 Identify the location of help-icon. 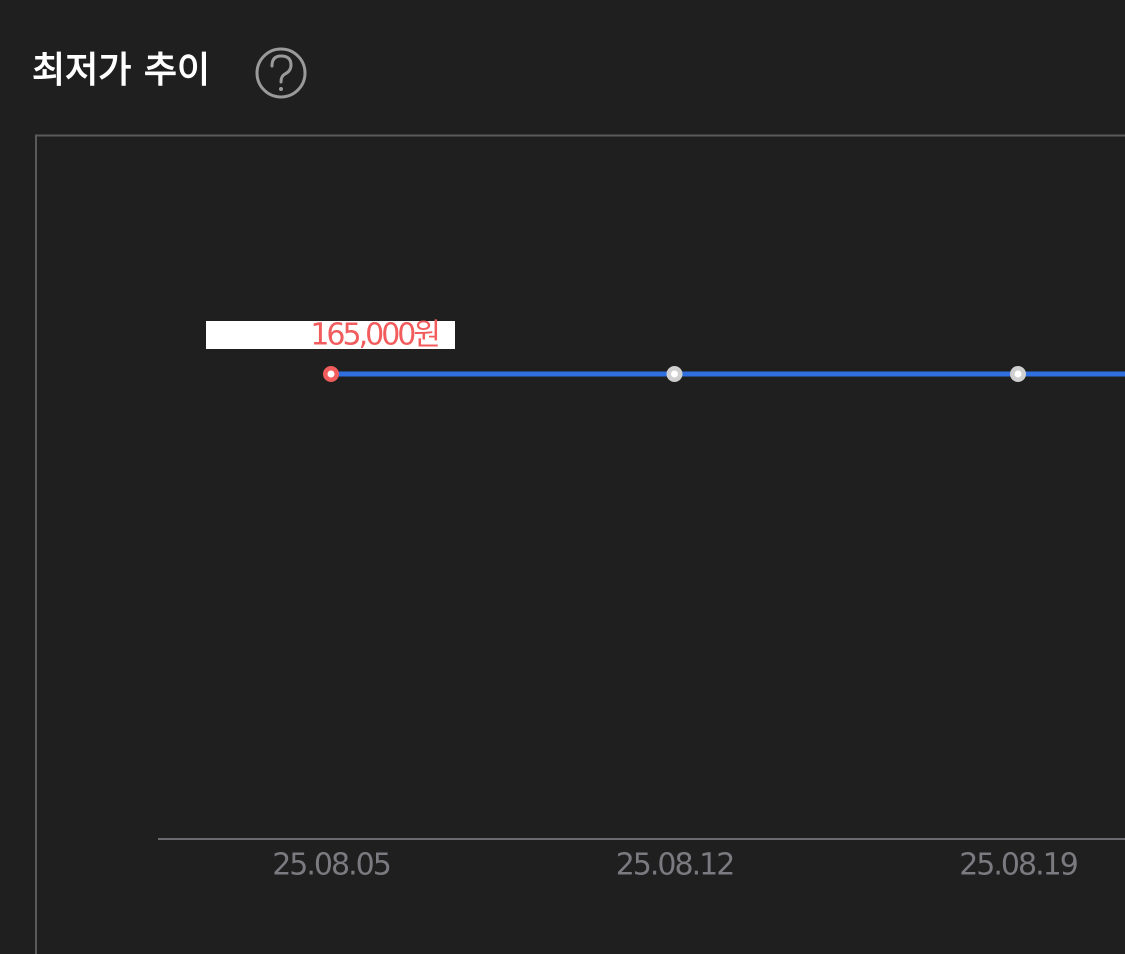
(281, 73).